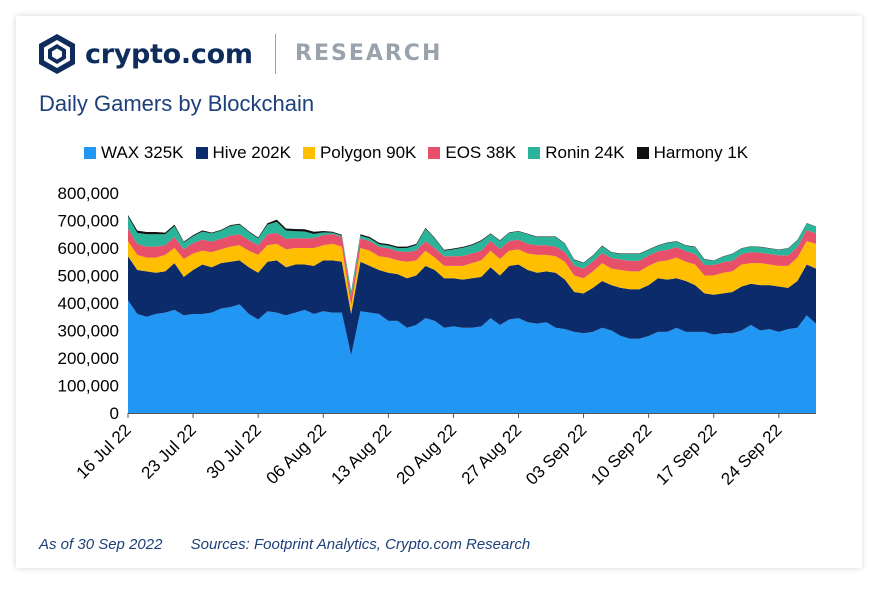 The image size is (887, 590). Describe the element at coordinates (251, 152) in the screenshot. I see `legend-label: Hive 202K` at that location.